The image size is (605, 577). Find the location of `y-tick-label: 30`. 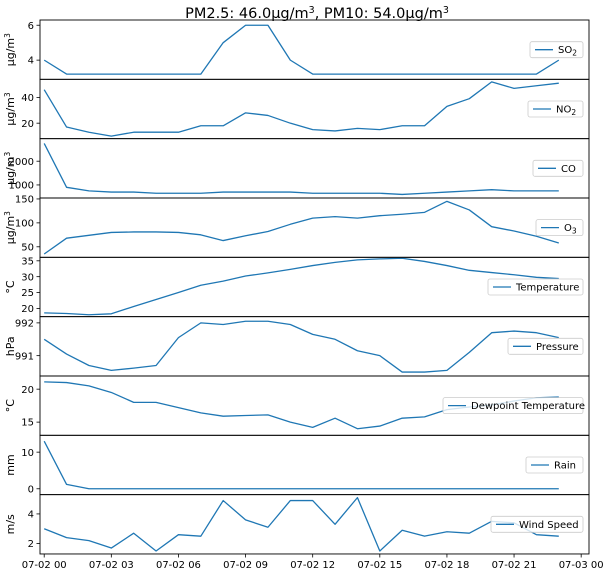

y-tick-label: 30 is located at coordinates (27, 277).